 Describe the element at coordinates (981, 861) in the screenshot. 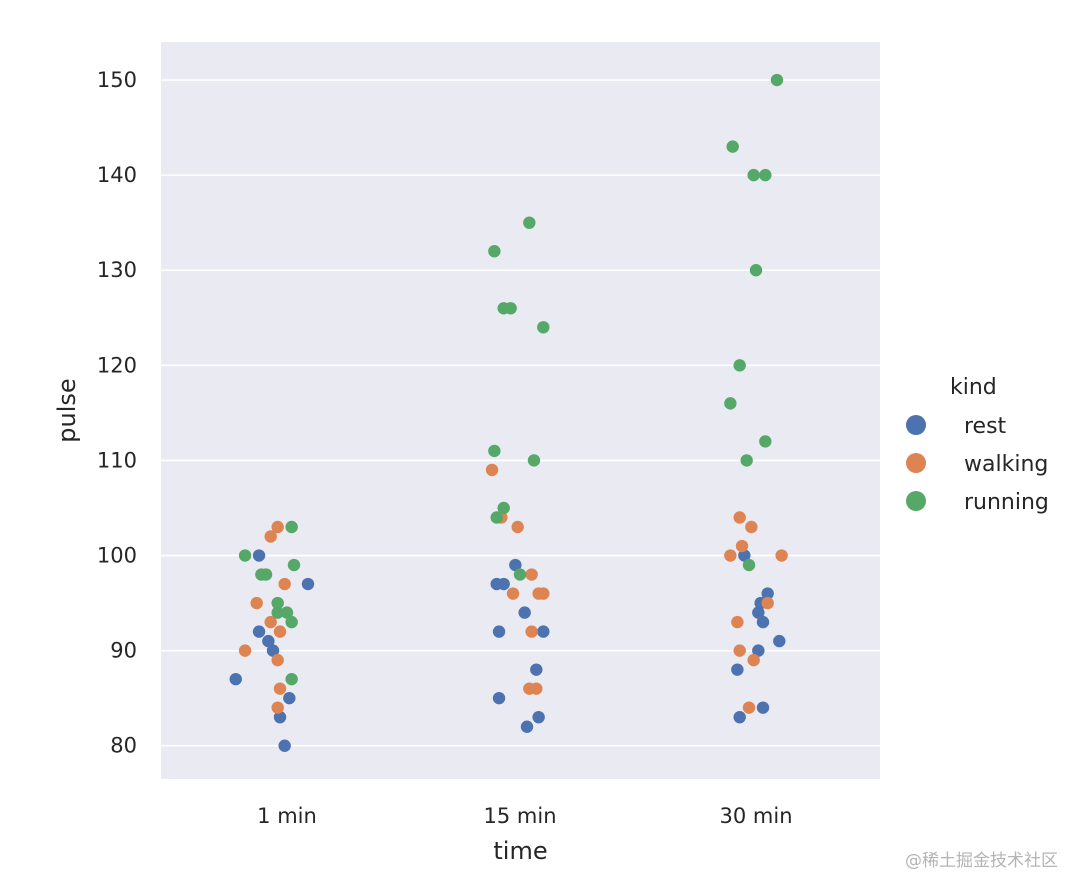

I see `watermark: @稀土掘金技术社区` at that location.